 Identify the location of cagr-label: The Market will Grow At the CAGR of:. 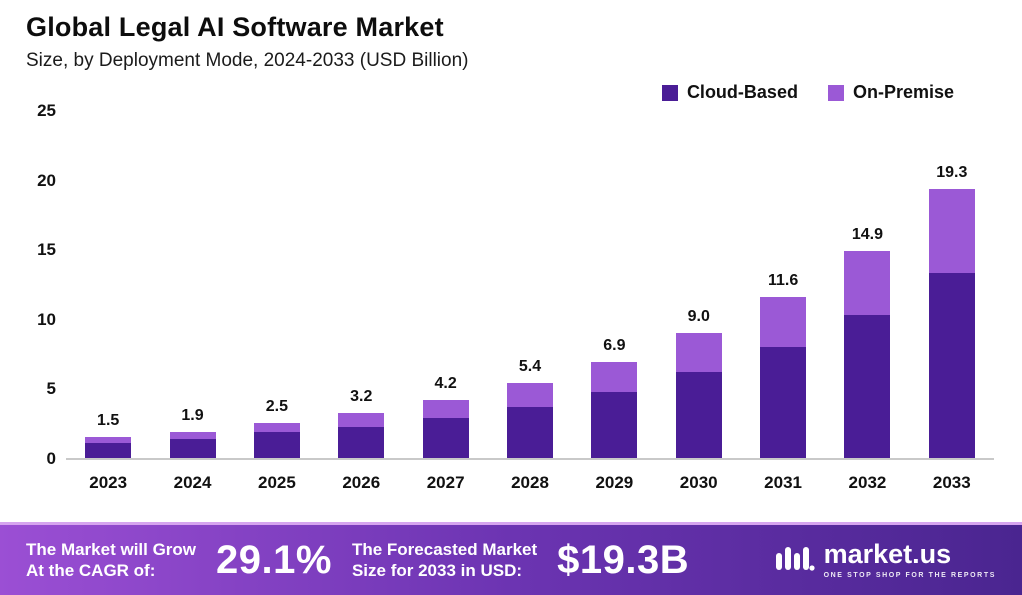
(111, 560).